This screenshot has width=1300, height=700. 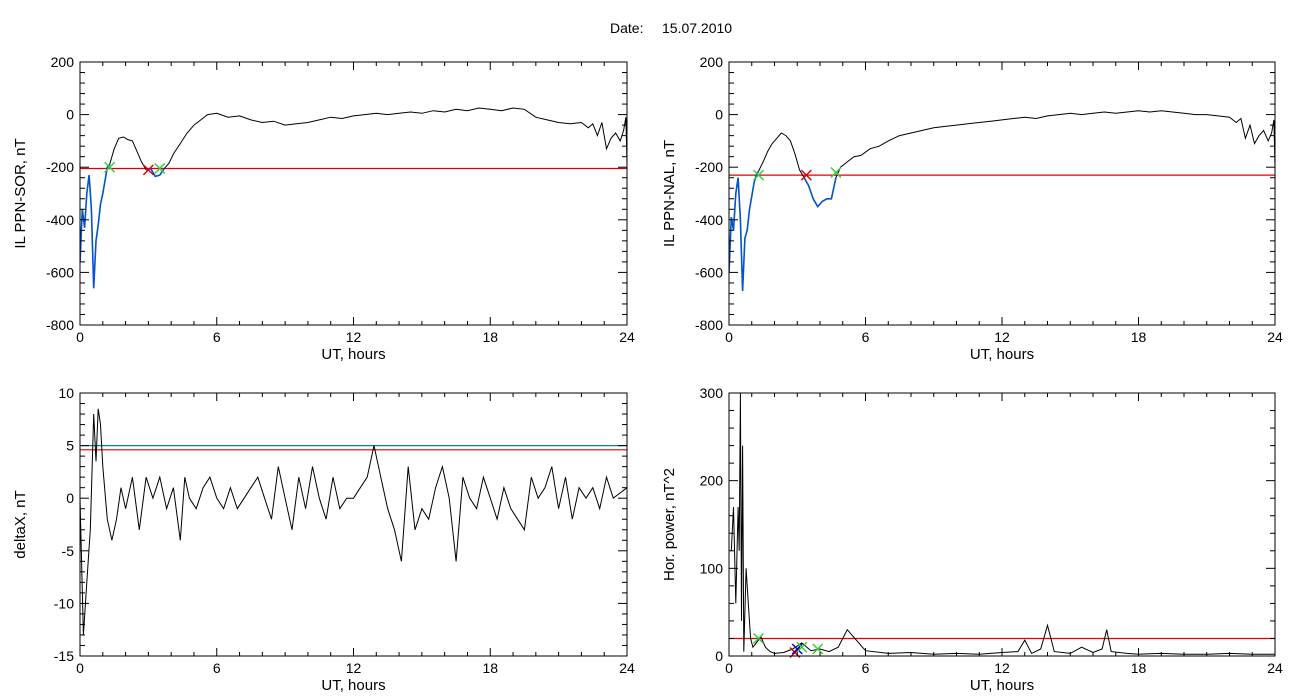 I want to click on y-tick-label: -15, so click(x=64, y=656).